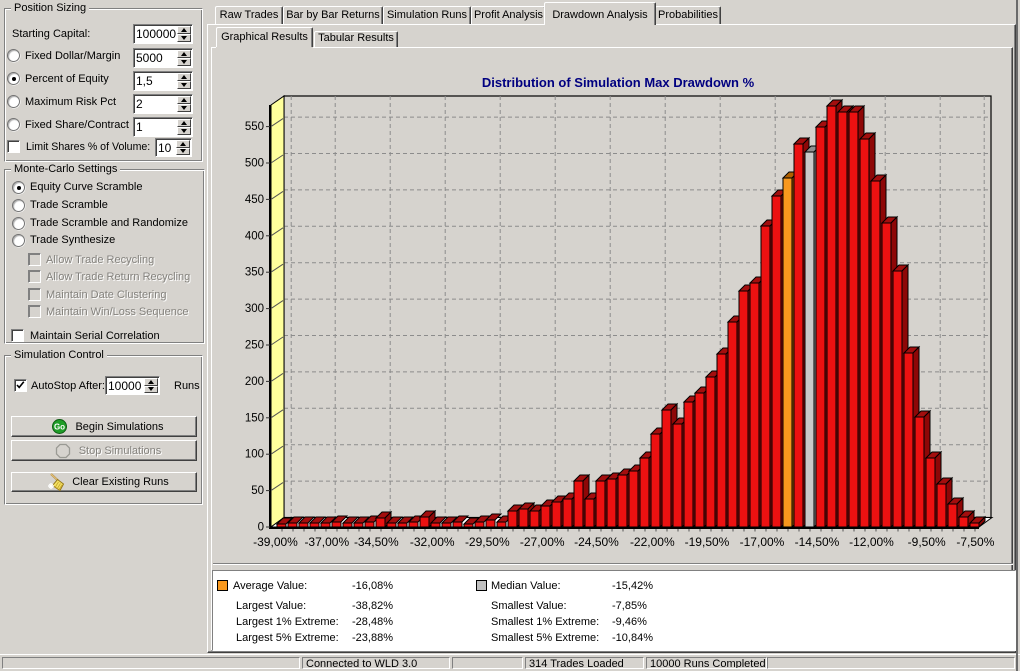 The image size is (1020, 671). I want to click on svg-text: -32,00%, so click(432, 542).